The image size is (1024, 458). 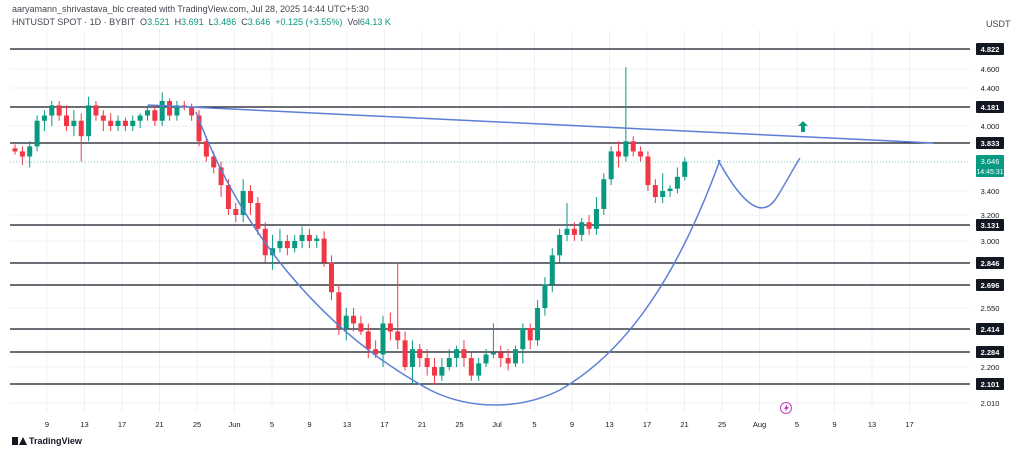 I want to click on y-tick-label: 4.400, so click(x=990, y=88).